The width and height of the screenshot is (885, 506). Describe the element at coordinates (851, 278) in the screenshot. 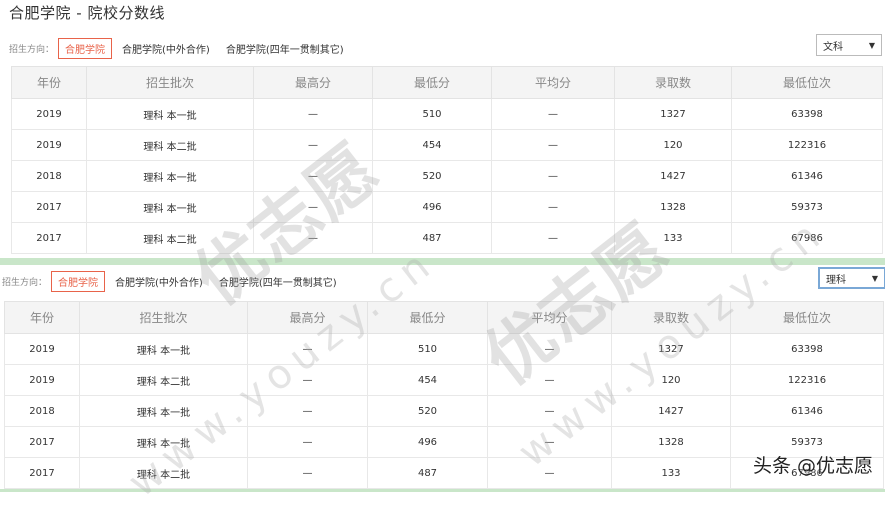

I see `subject-select-bottom: 理科 ▼` at that location.